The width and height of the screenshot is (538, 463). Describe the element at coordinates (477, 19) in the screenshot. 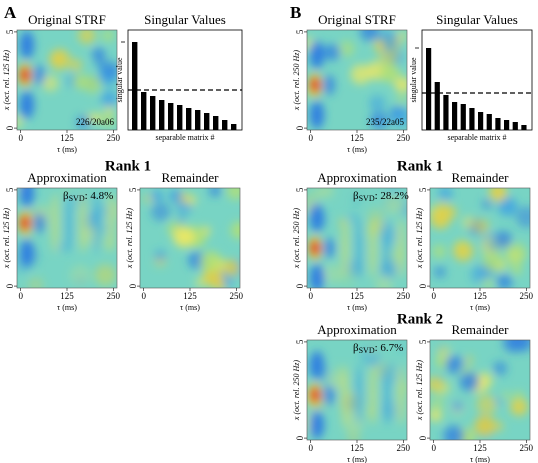

I see `plot-title: Singular Values` at that location.